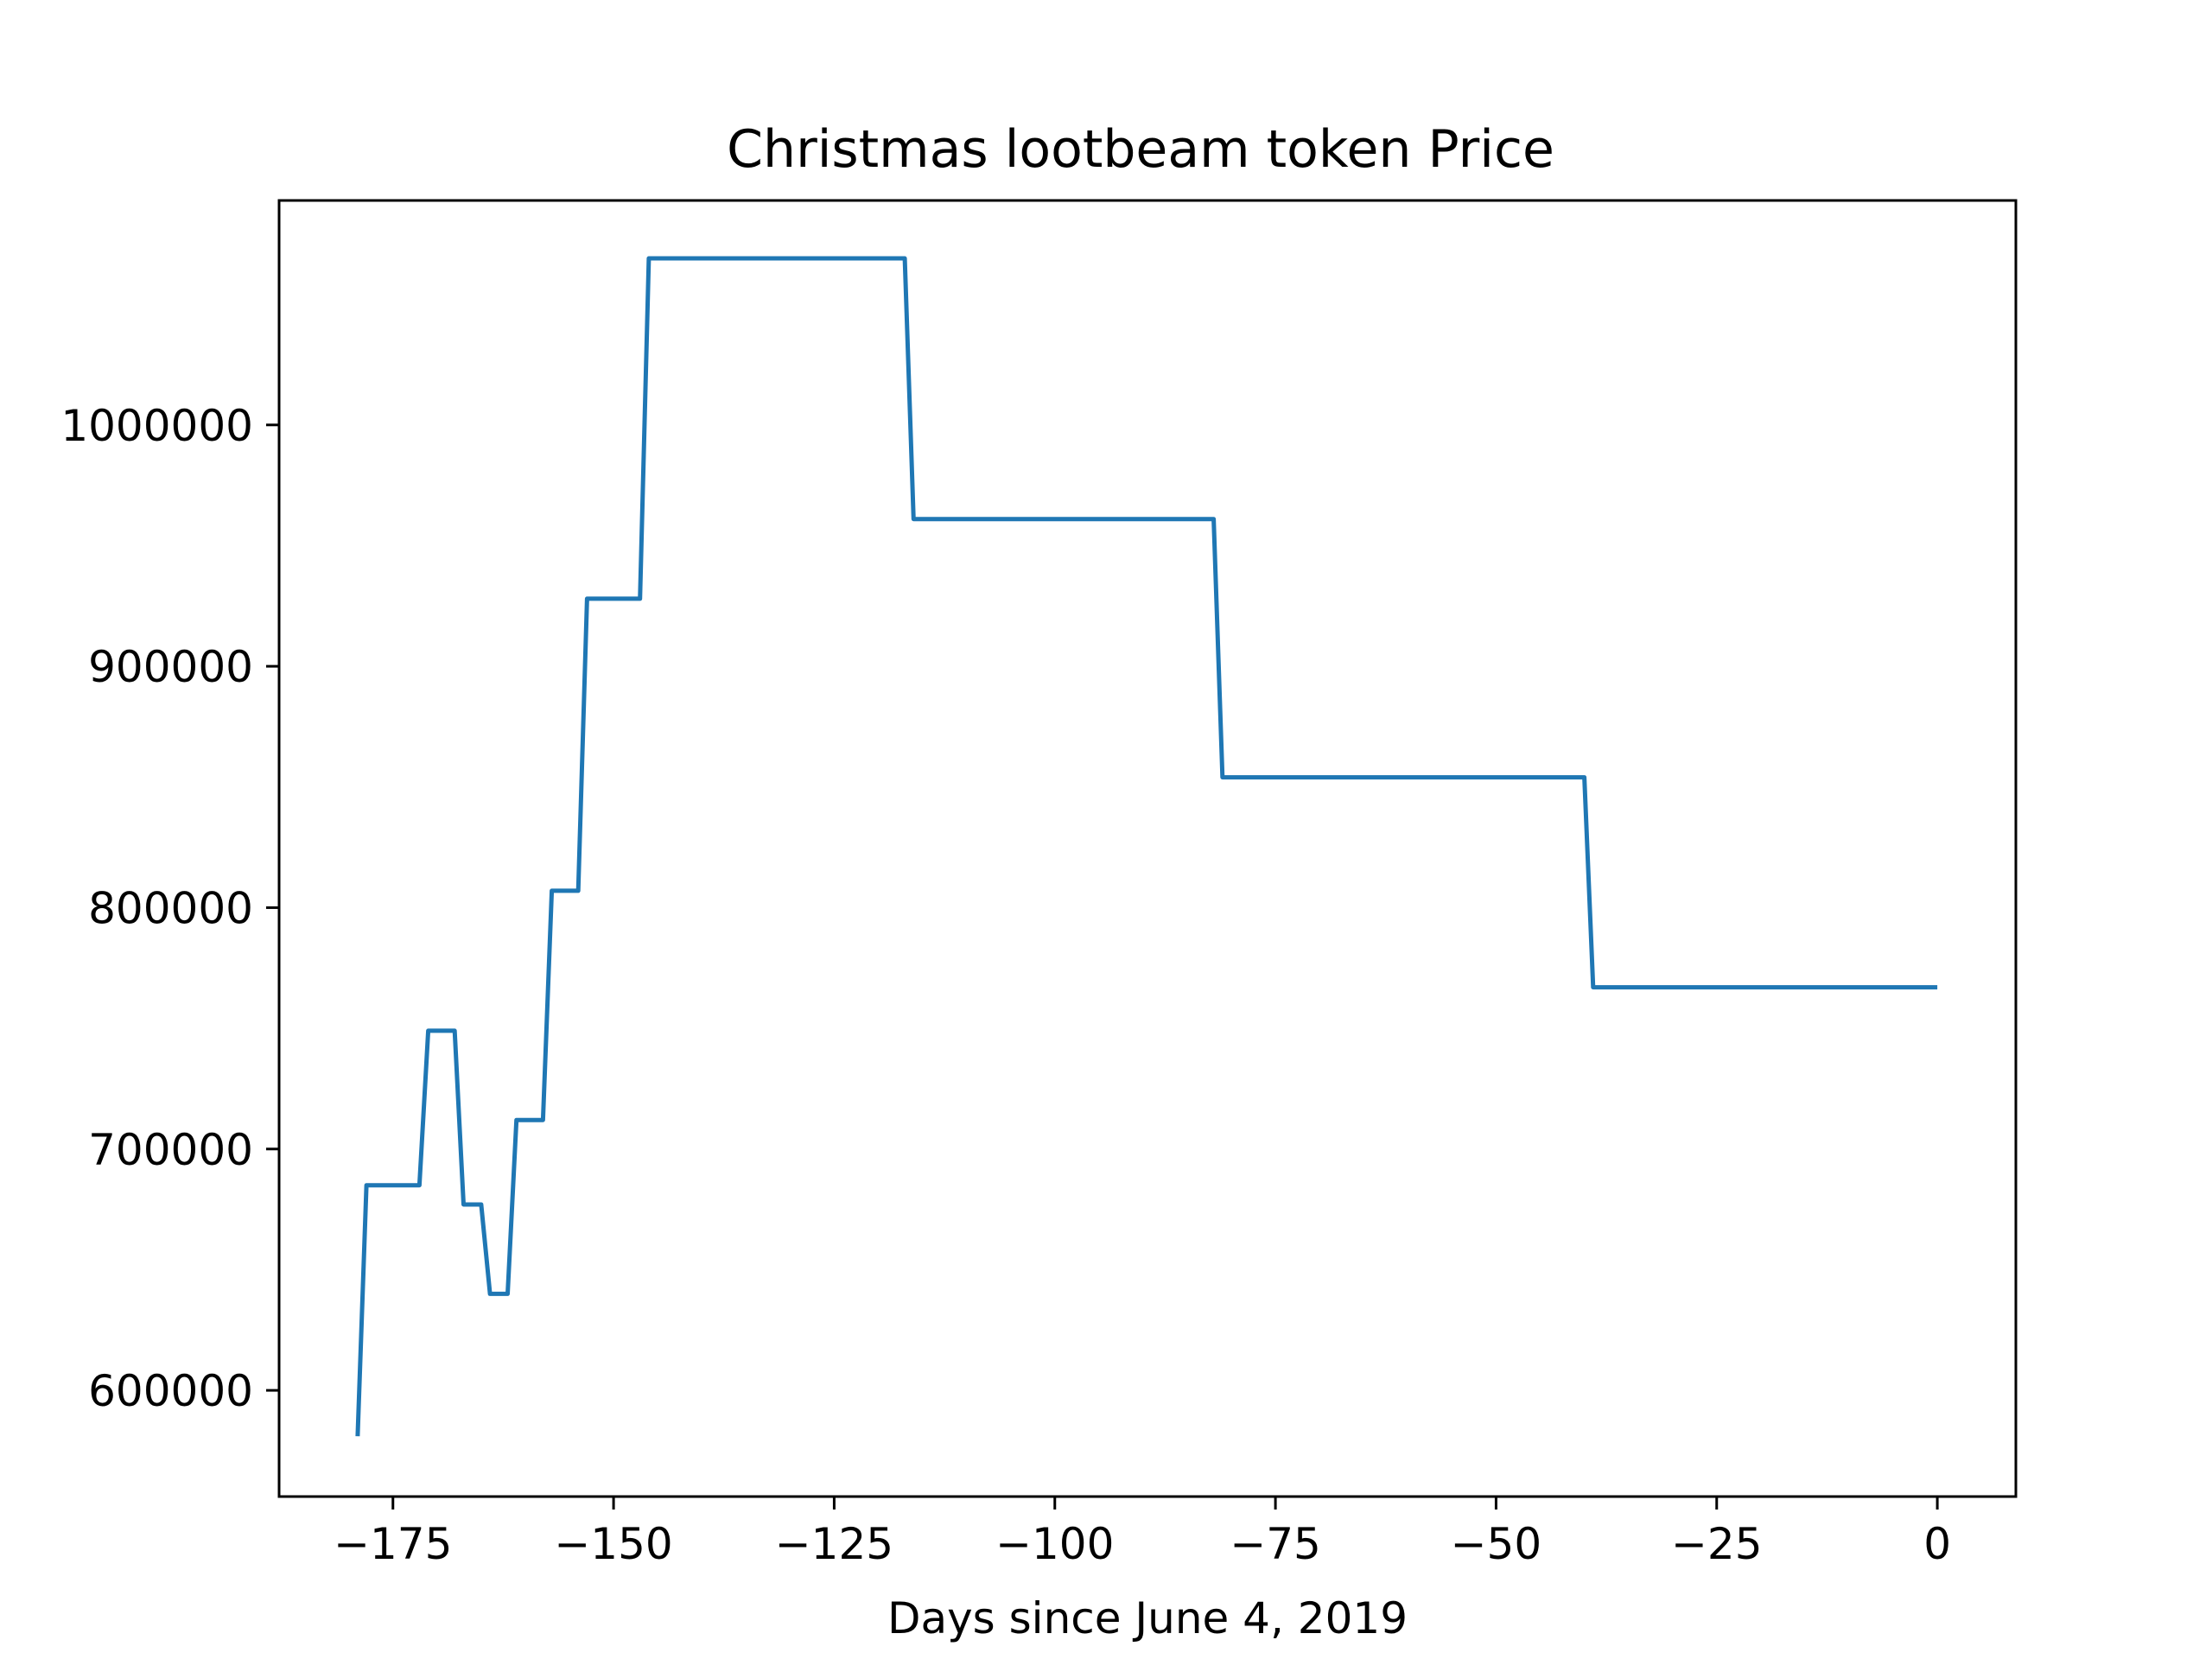  I want to click on y-tick-label: 600000, so click(170, 1391).